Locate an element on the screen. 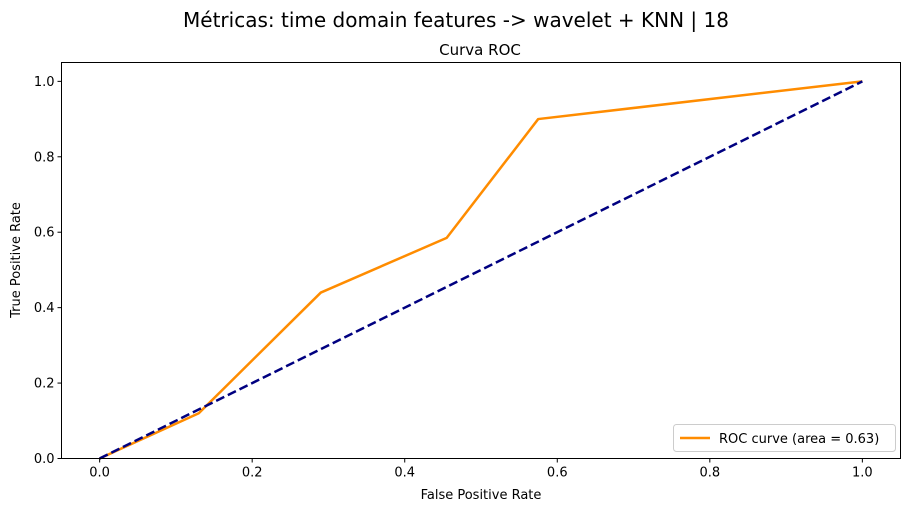  x-tick-label: 1.0 is located at coordinates (862, 473).